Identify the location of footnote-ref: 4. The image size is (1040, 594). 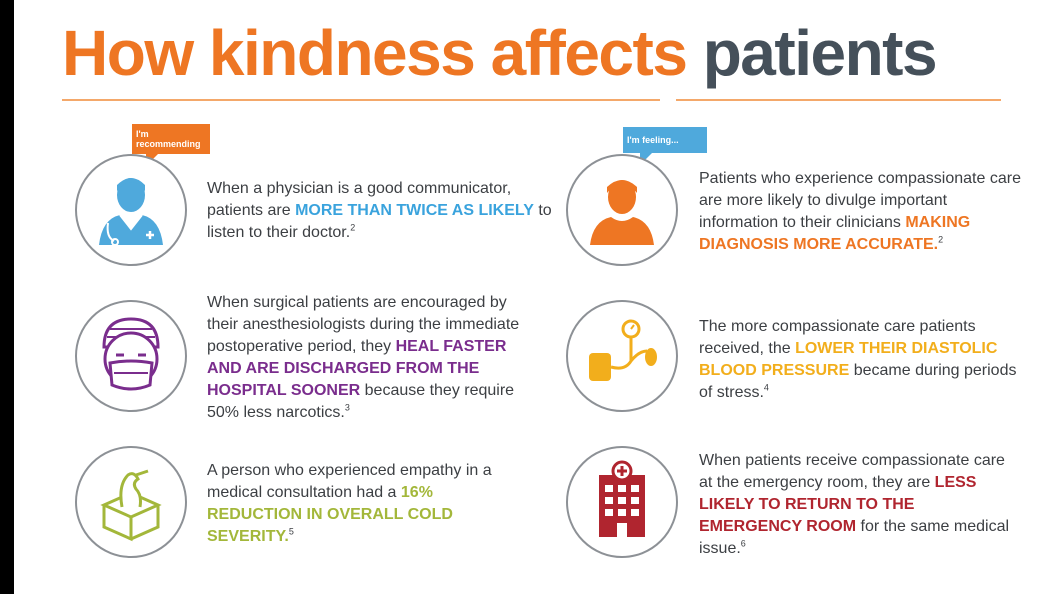
(766, 387).